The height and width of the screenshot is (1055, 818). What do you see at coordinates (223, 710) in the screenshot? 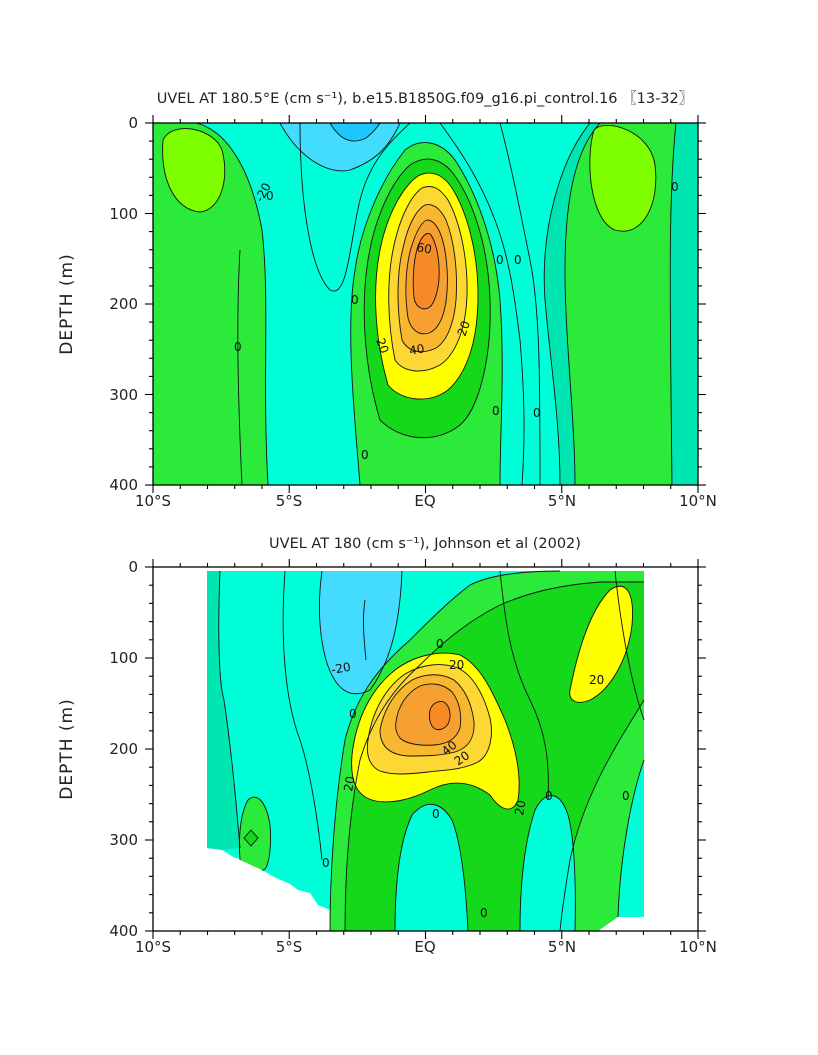
I see `bottom-fill-west` at bounding box center [223, 710].